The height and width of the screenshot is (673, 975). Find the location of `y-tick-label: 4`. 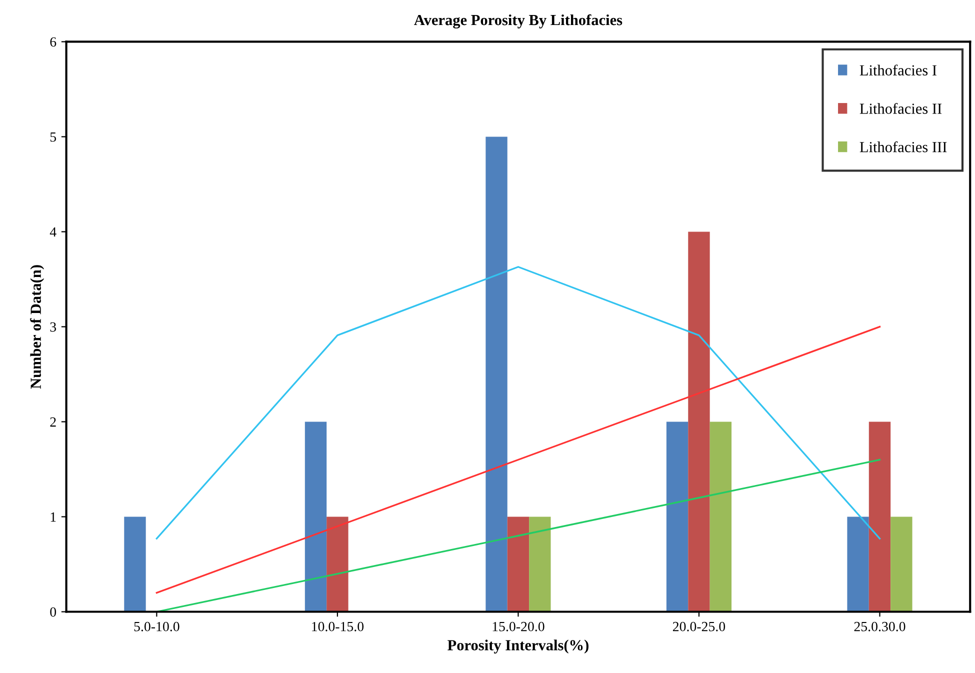

y-tick-label: 4 is located at coordinates (53, 232).